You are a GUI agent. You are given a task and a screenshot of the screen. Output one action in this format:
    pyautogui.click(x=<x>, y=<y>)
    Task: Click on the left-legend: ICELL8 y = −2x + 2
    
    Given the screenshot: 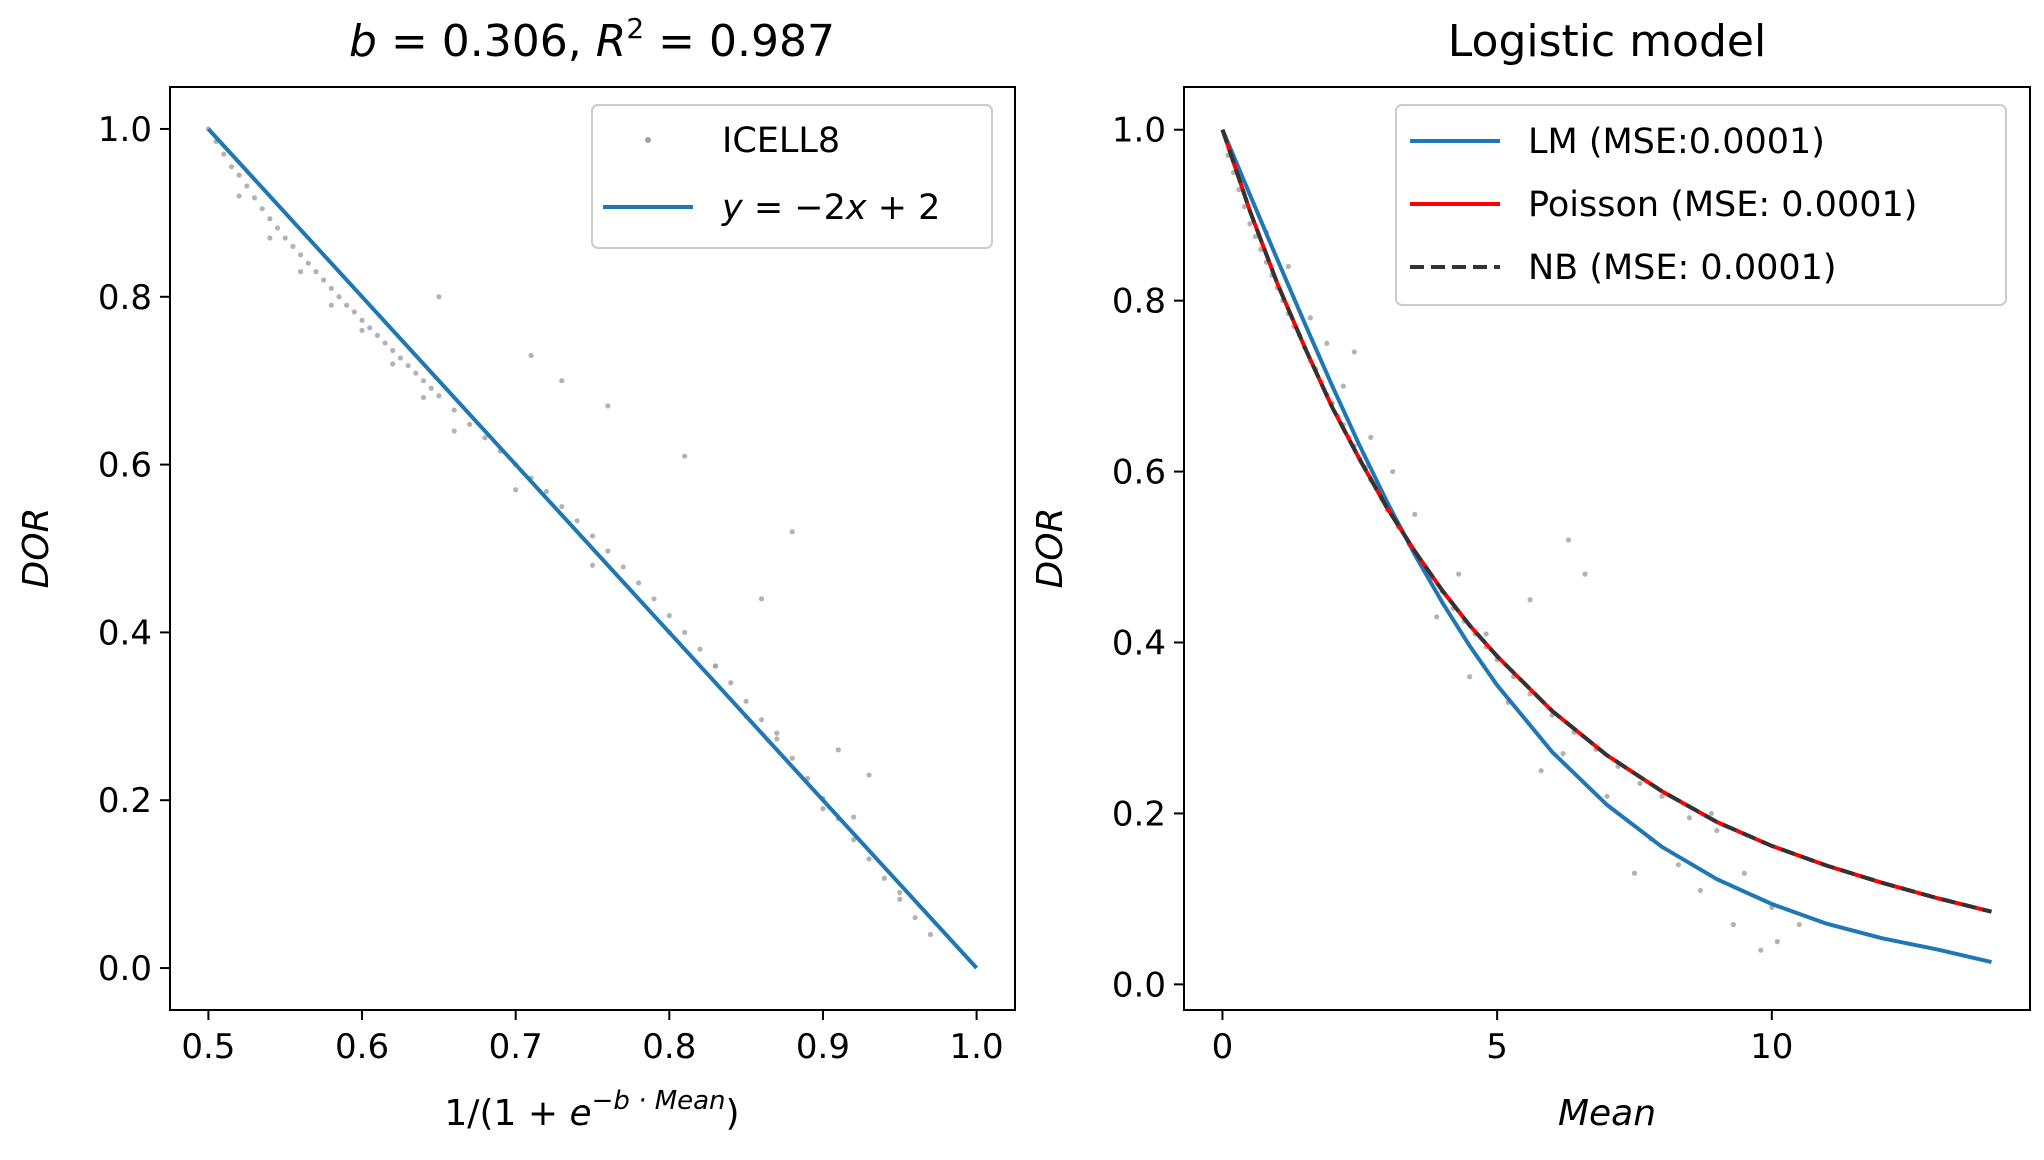 What is the action you would take?
    pyautogui.click(x=792, y=176)
    